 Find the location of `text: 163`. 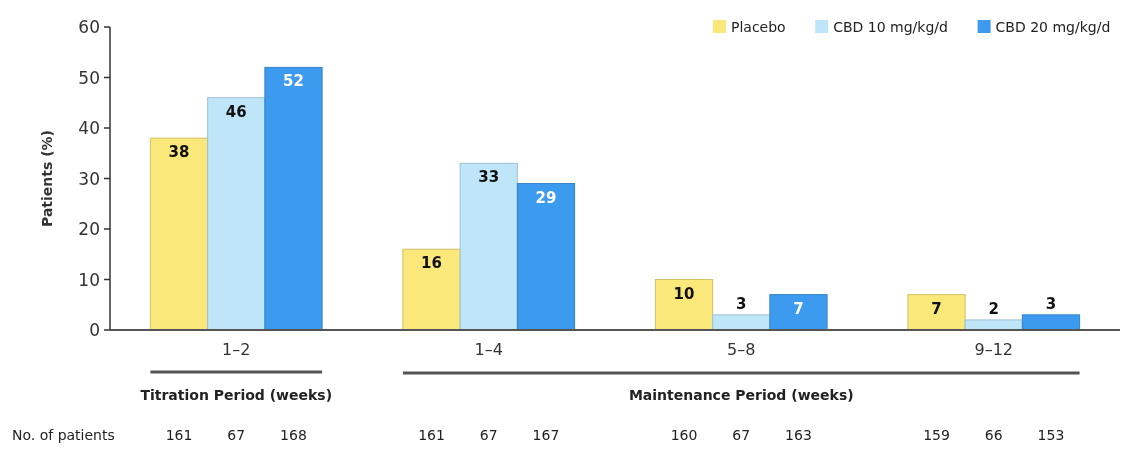

text: 163 is located at coordinates (798, 435).